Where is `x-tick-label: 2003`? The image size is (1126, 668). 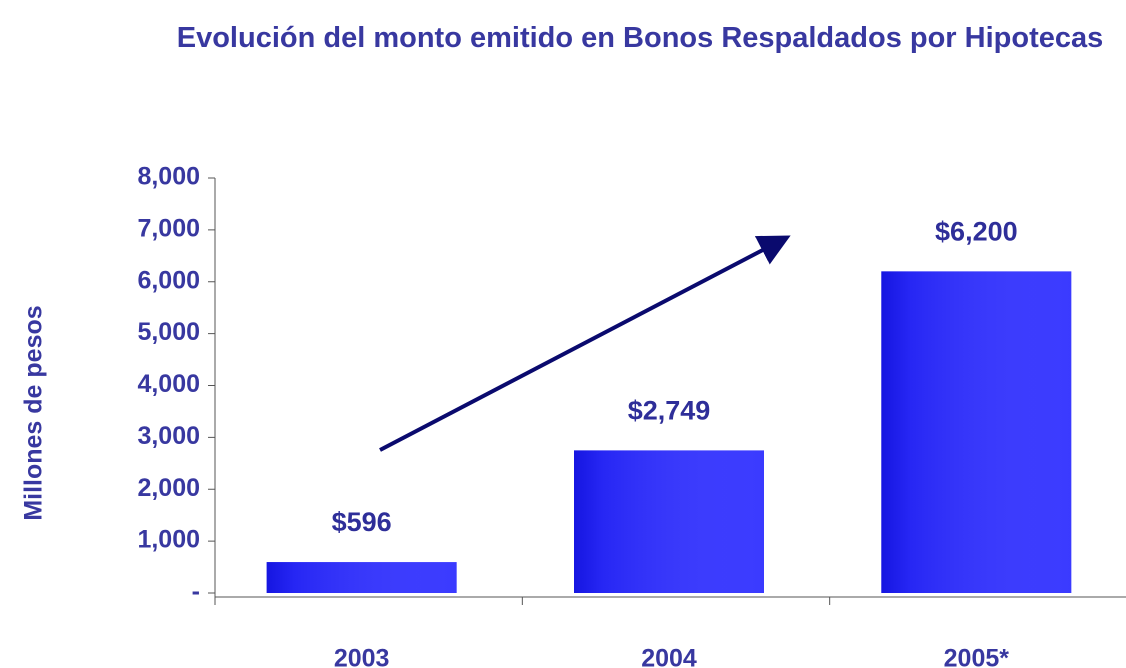 x-tick-label: 2003 is located at coordinates (362, 656).